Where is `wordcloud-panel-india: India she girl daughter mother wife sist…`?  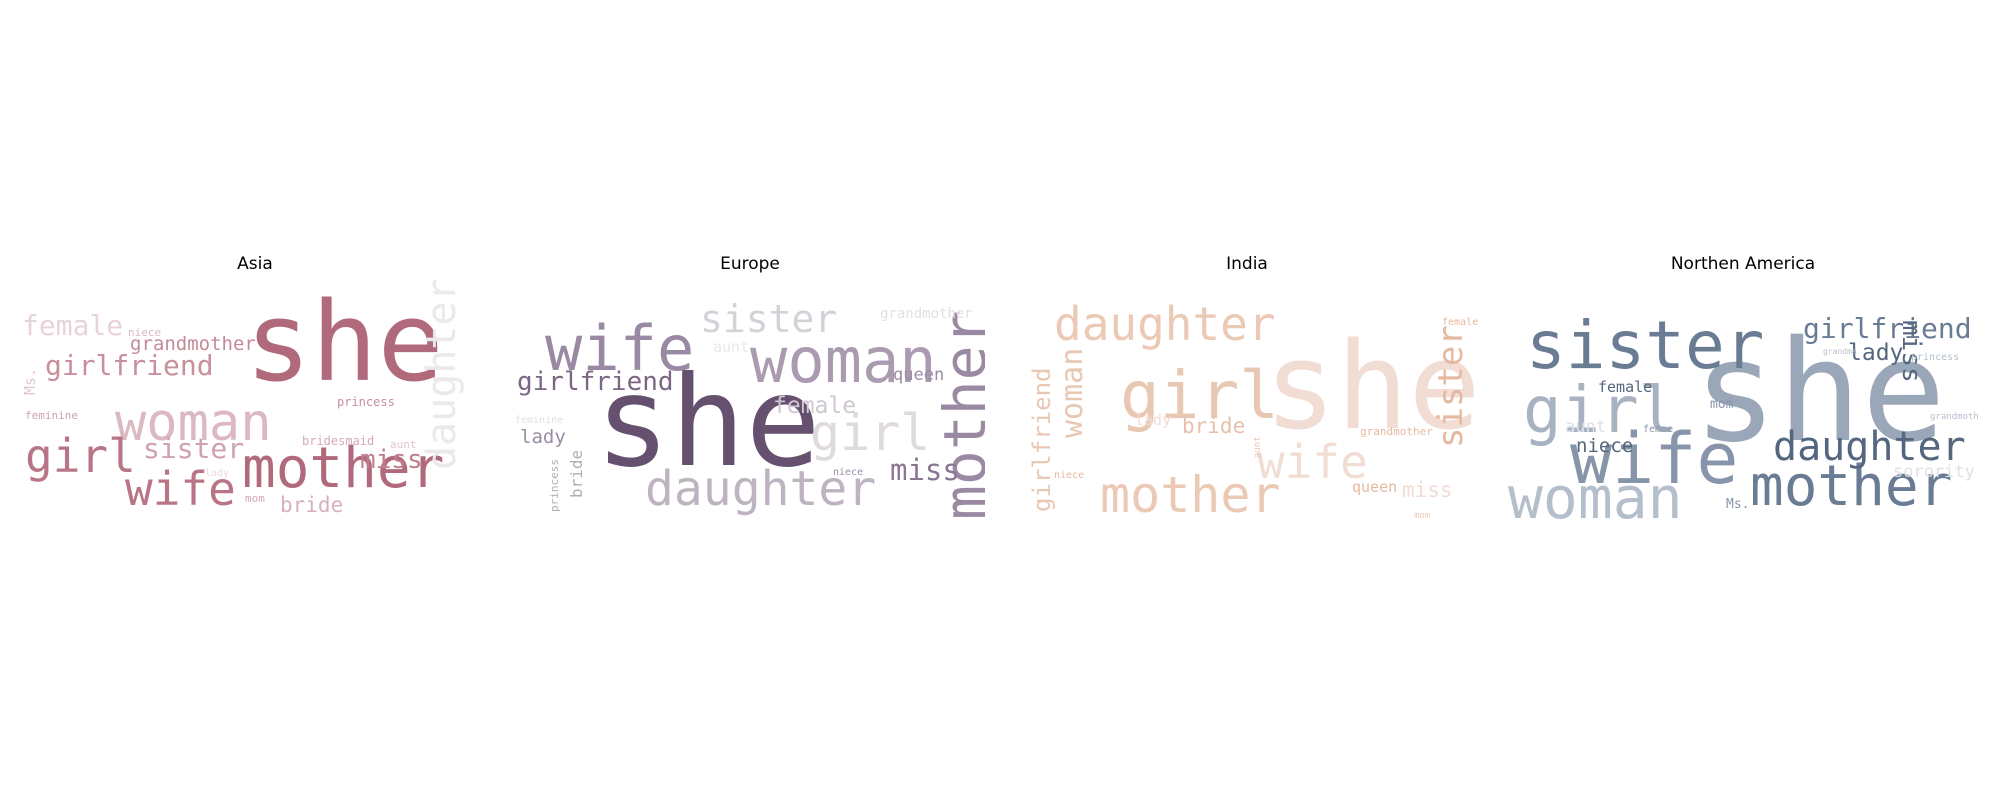 wordcloud-panel-india: India she girl daughter mother wife sist… is located at coordinates (1247, 390).